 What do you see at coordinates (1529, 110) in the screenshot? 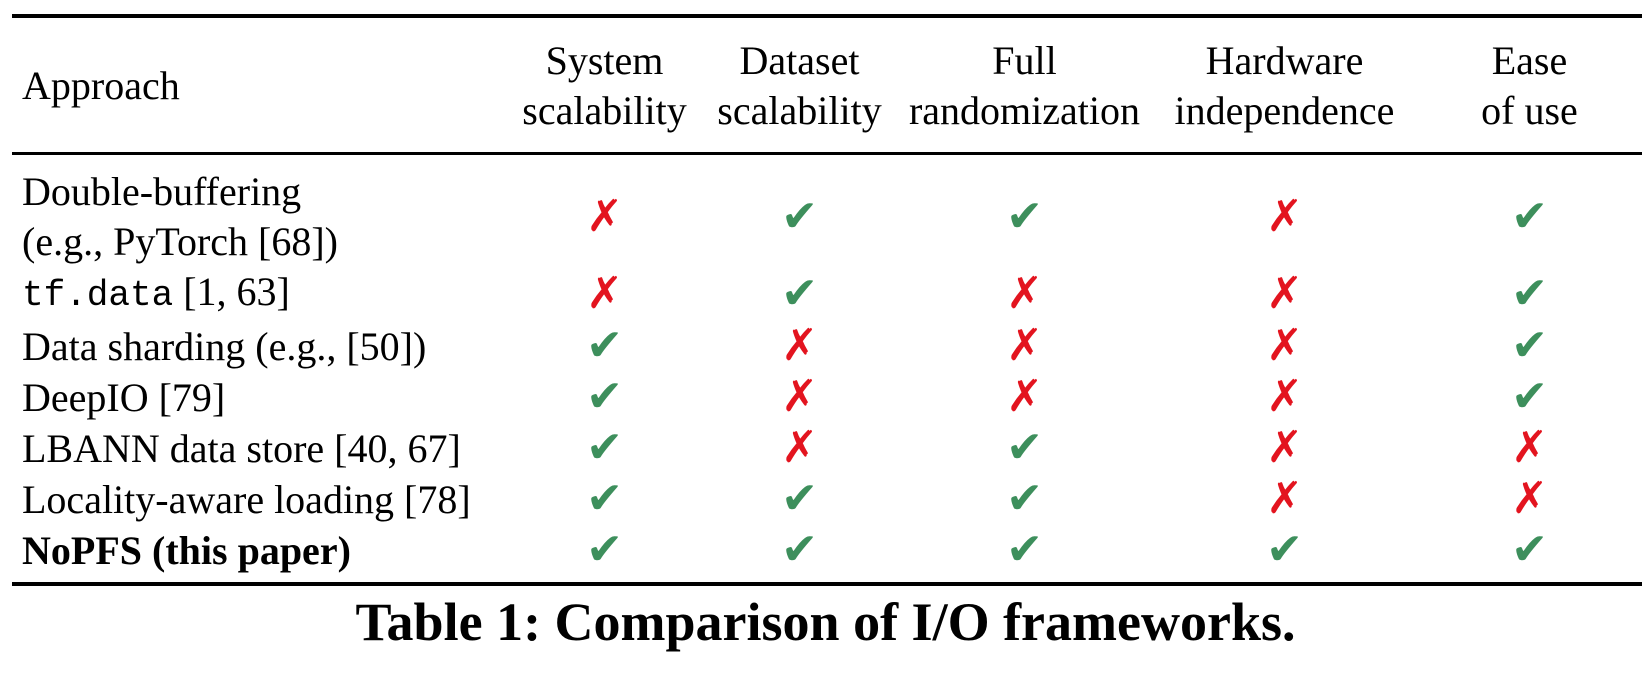
I see `header-line: of use` at bounding box center [1529, 110].